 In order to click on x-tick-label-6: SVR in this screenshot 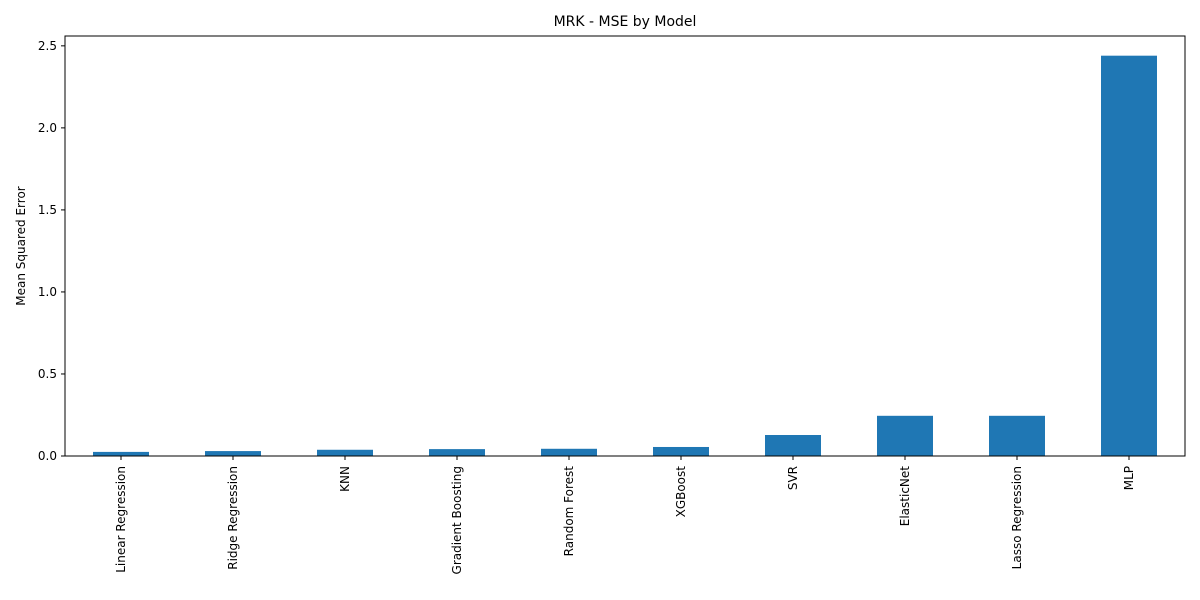, I will do `click(793, 478)`.